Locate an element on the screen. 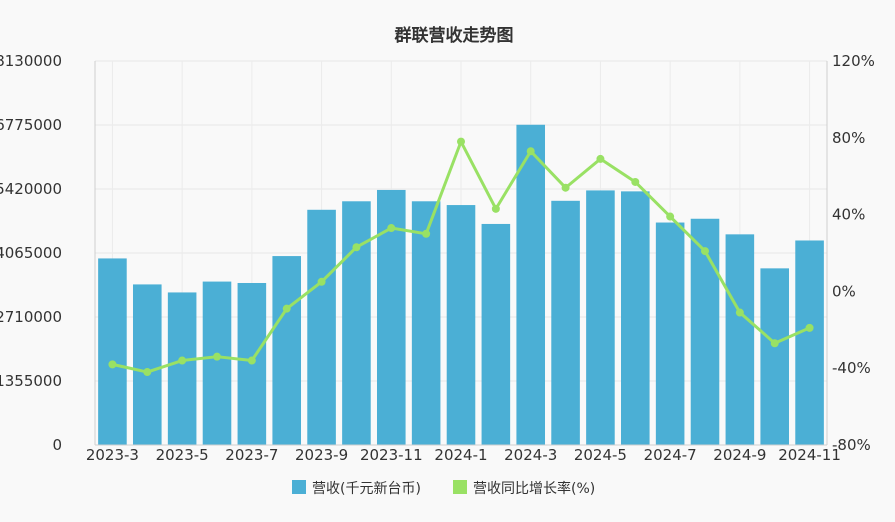  x-tick-label: 2024-11 is located at coordinates (809, 455).